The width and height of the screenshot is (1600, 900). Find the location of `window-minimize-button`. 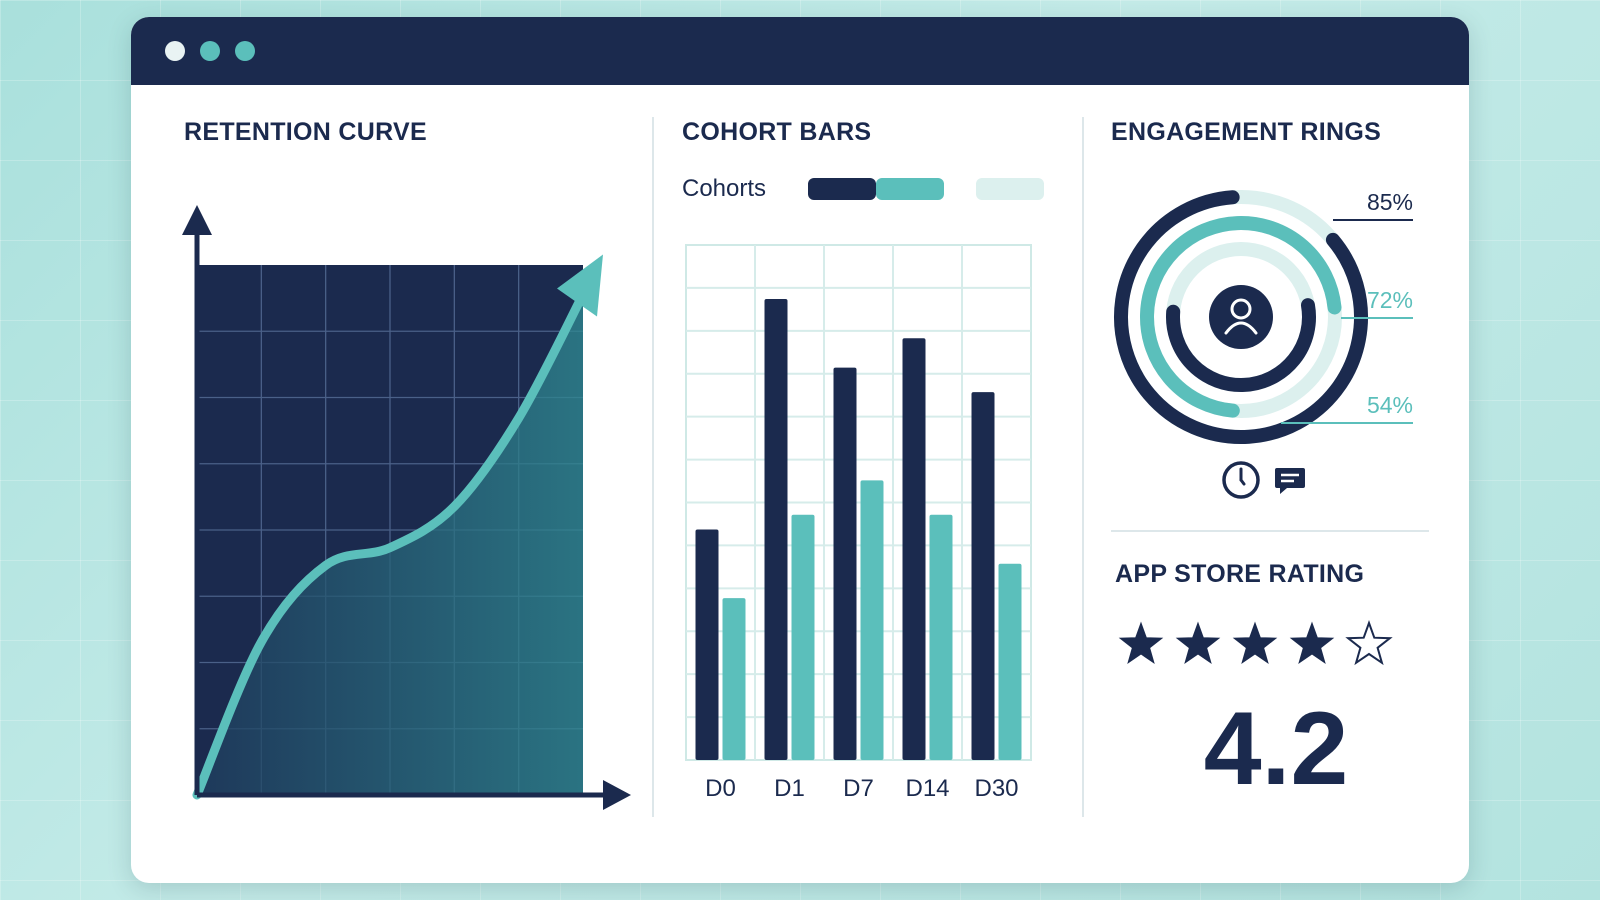

window-minimize-button is located at coordinates (210, 51).